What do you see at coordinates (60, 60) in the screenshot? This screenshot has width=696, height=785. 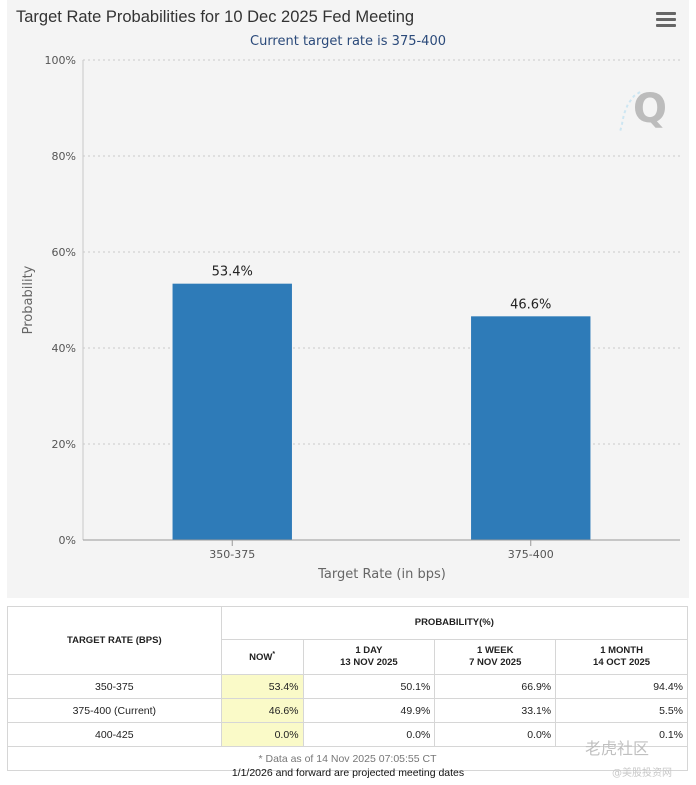 I see `y-tick-label: 100%` at bounding box center [60, 60].